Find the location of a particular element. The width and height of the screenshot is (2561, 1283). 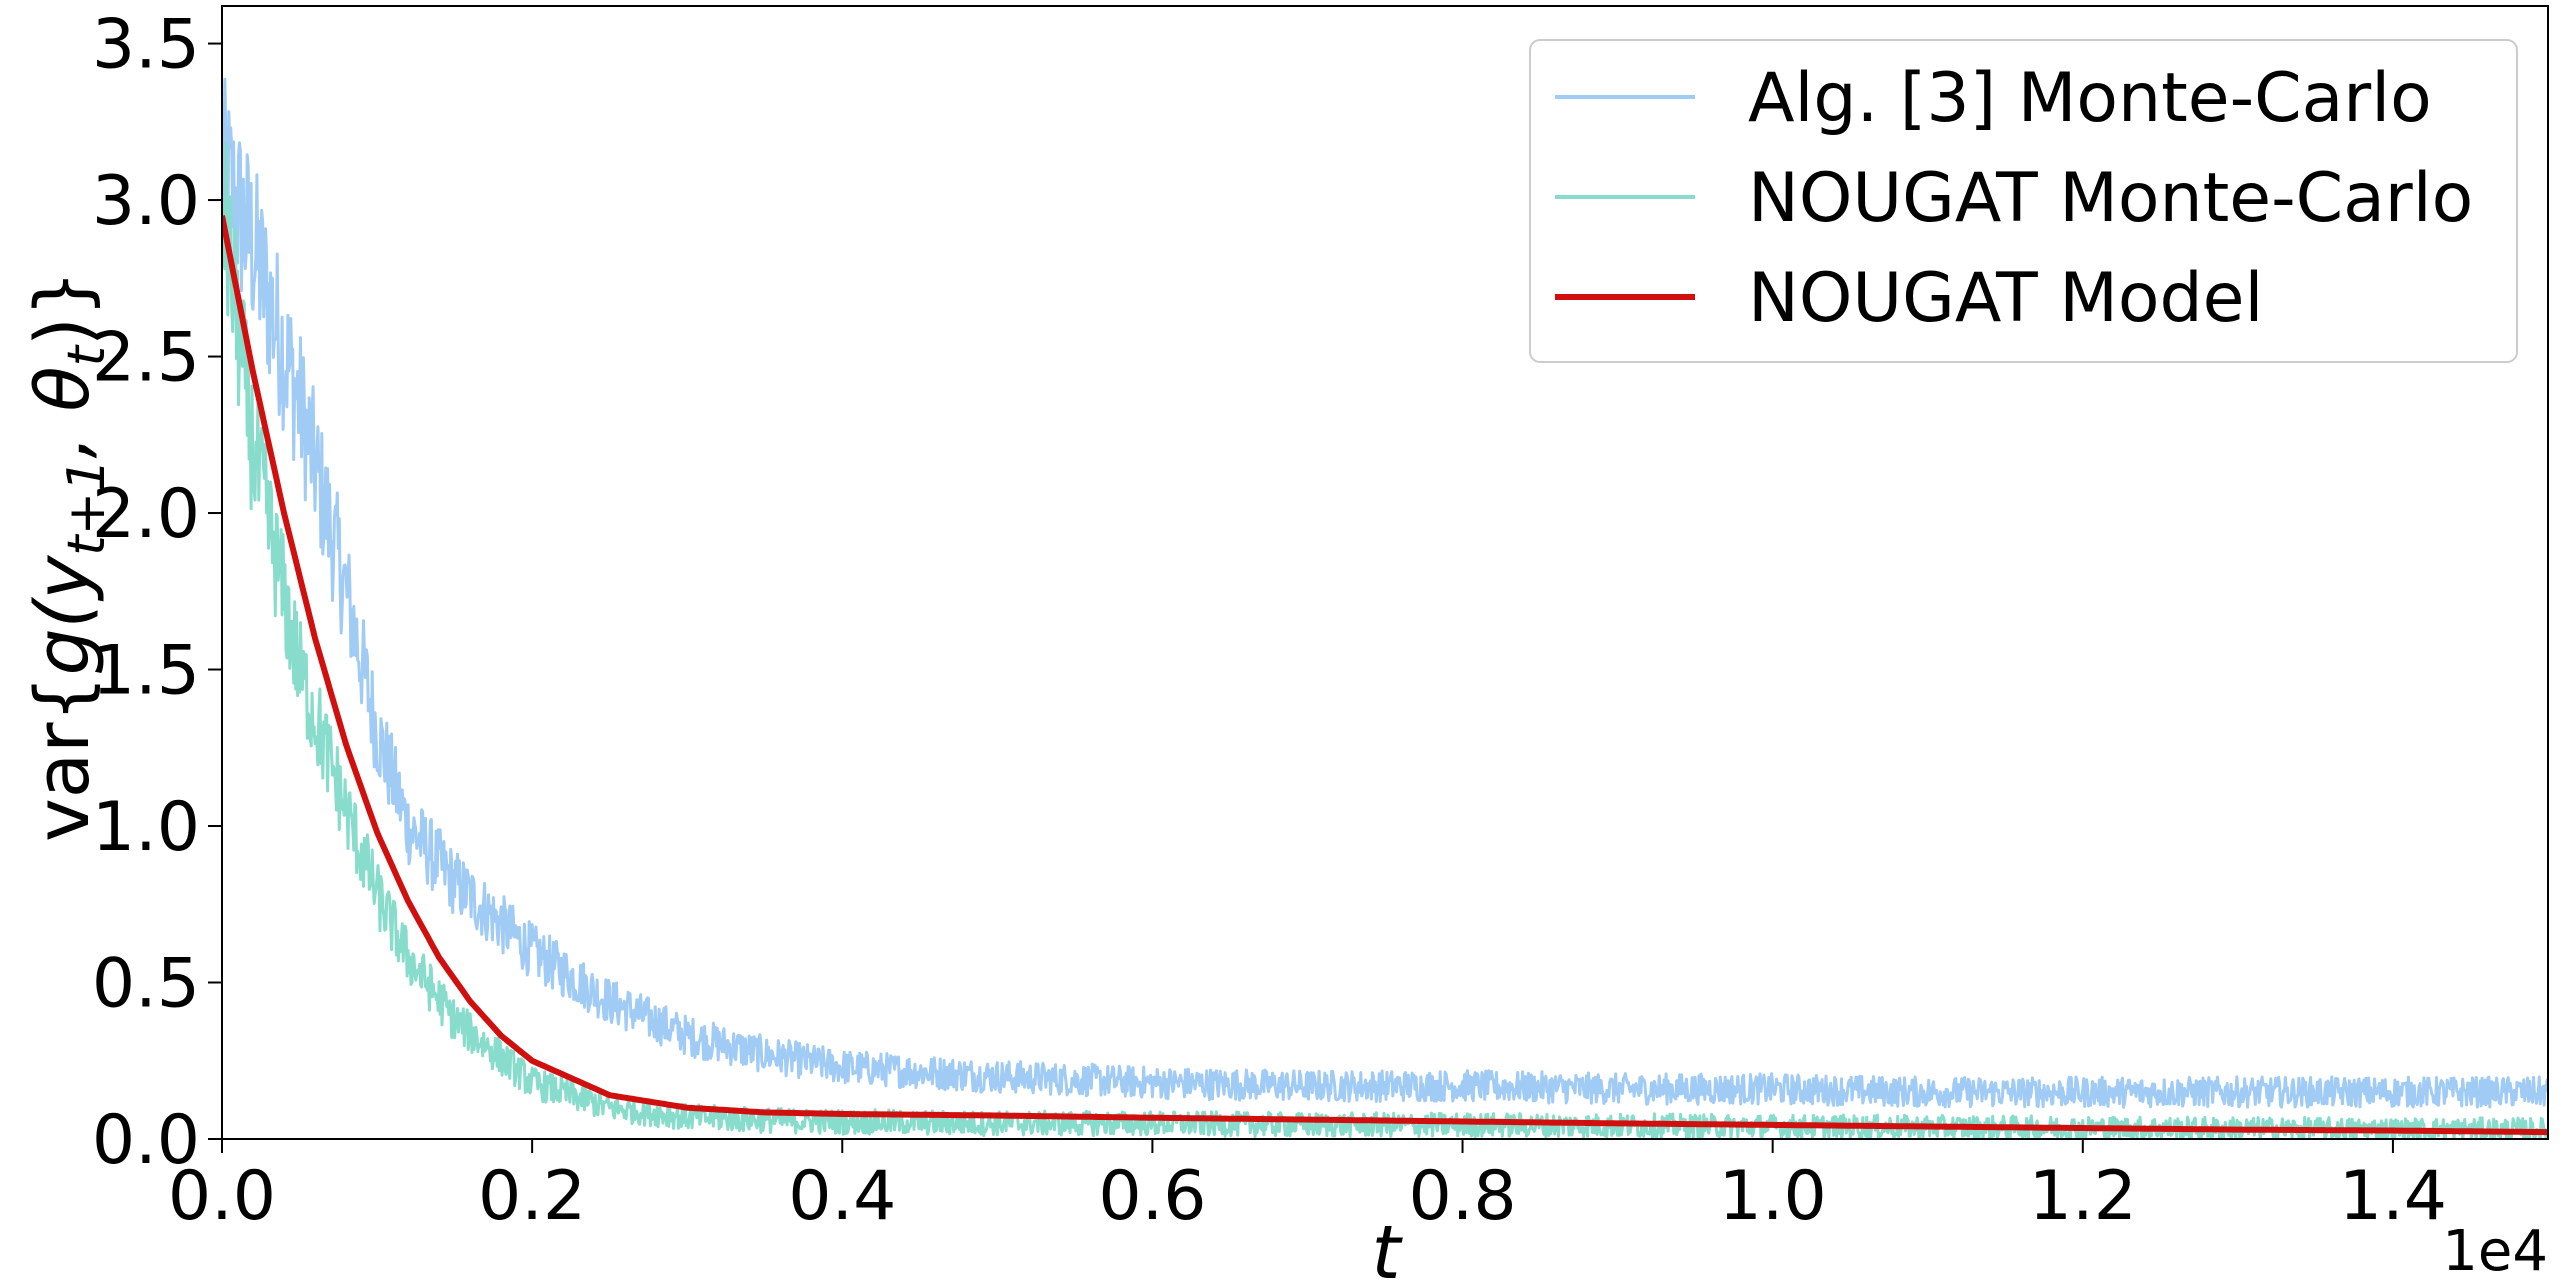

x-tick-label: 1.0 is located at coordinates (1773, 1196).